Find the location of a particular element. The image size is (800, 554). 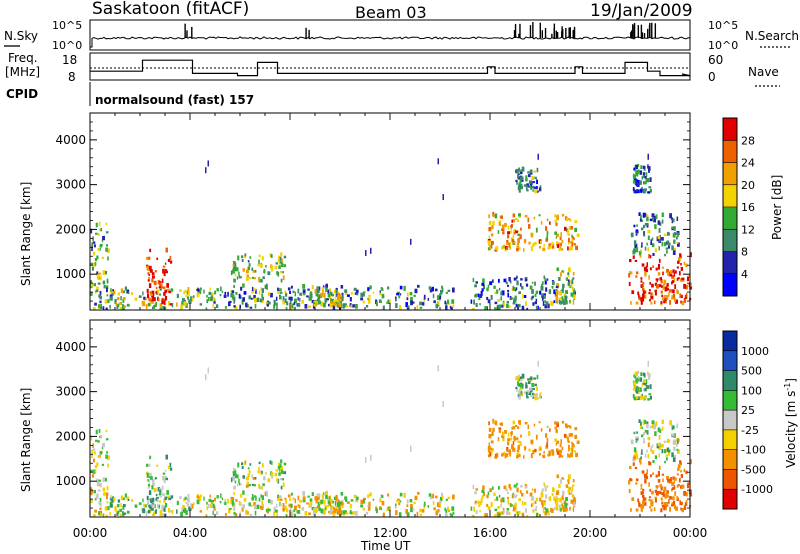

noise-trace is located at coordinates (390, 35).